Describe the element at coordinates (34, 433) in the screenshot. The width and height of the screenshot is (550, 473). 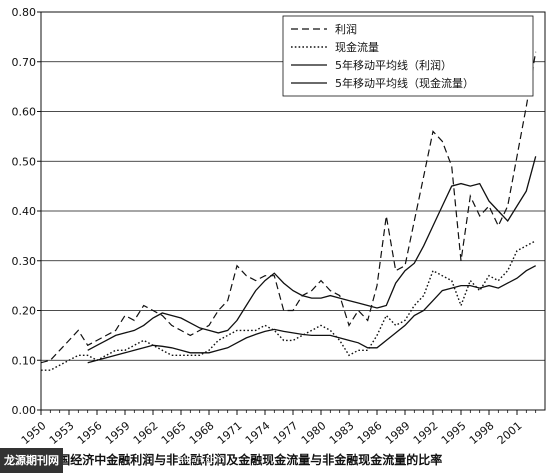
I see `x-tick-label: 1950` at that location.